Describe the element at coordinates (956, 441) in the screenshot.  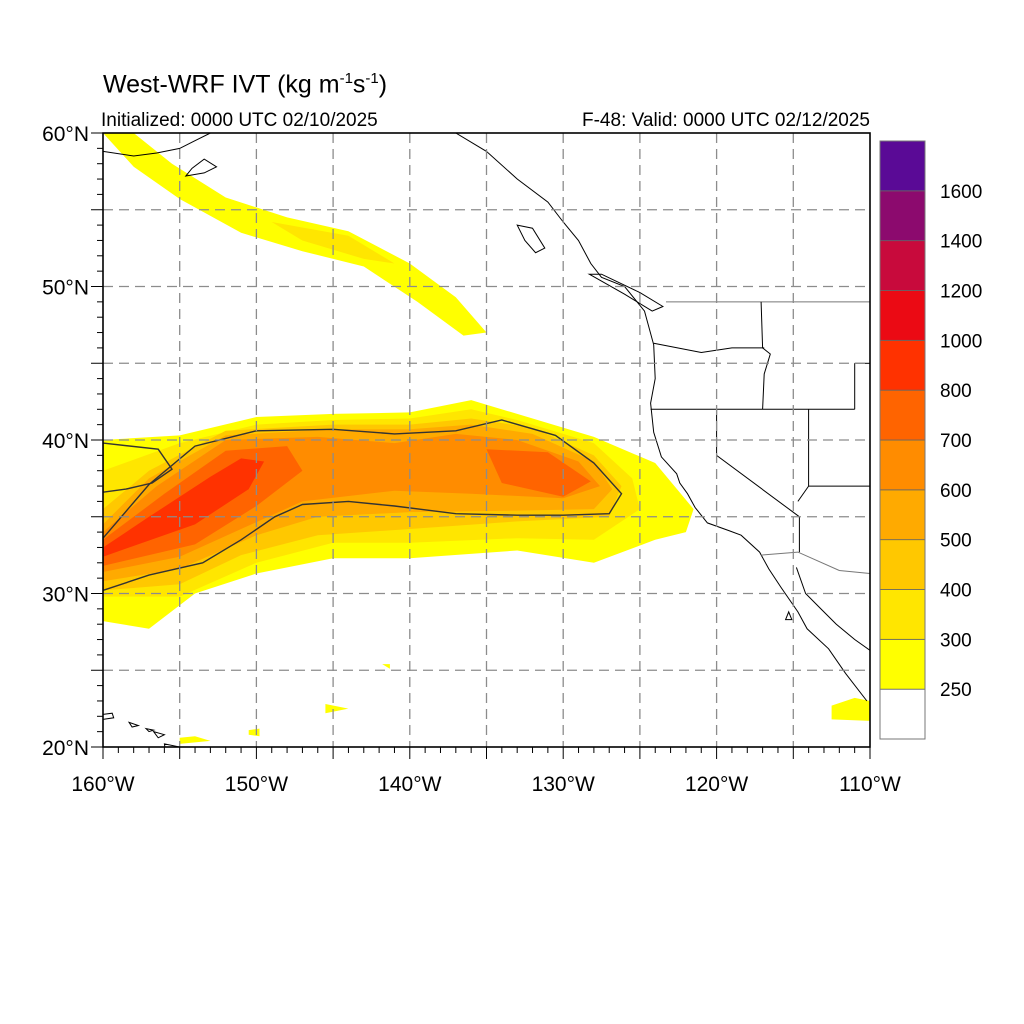
I see `colorbar-label-700: 700` at that location.